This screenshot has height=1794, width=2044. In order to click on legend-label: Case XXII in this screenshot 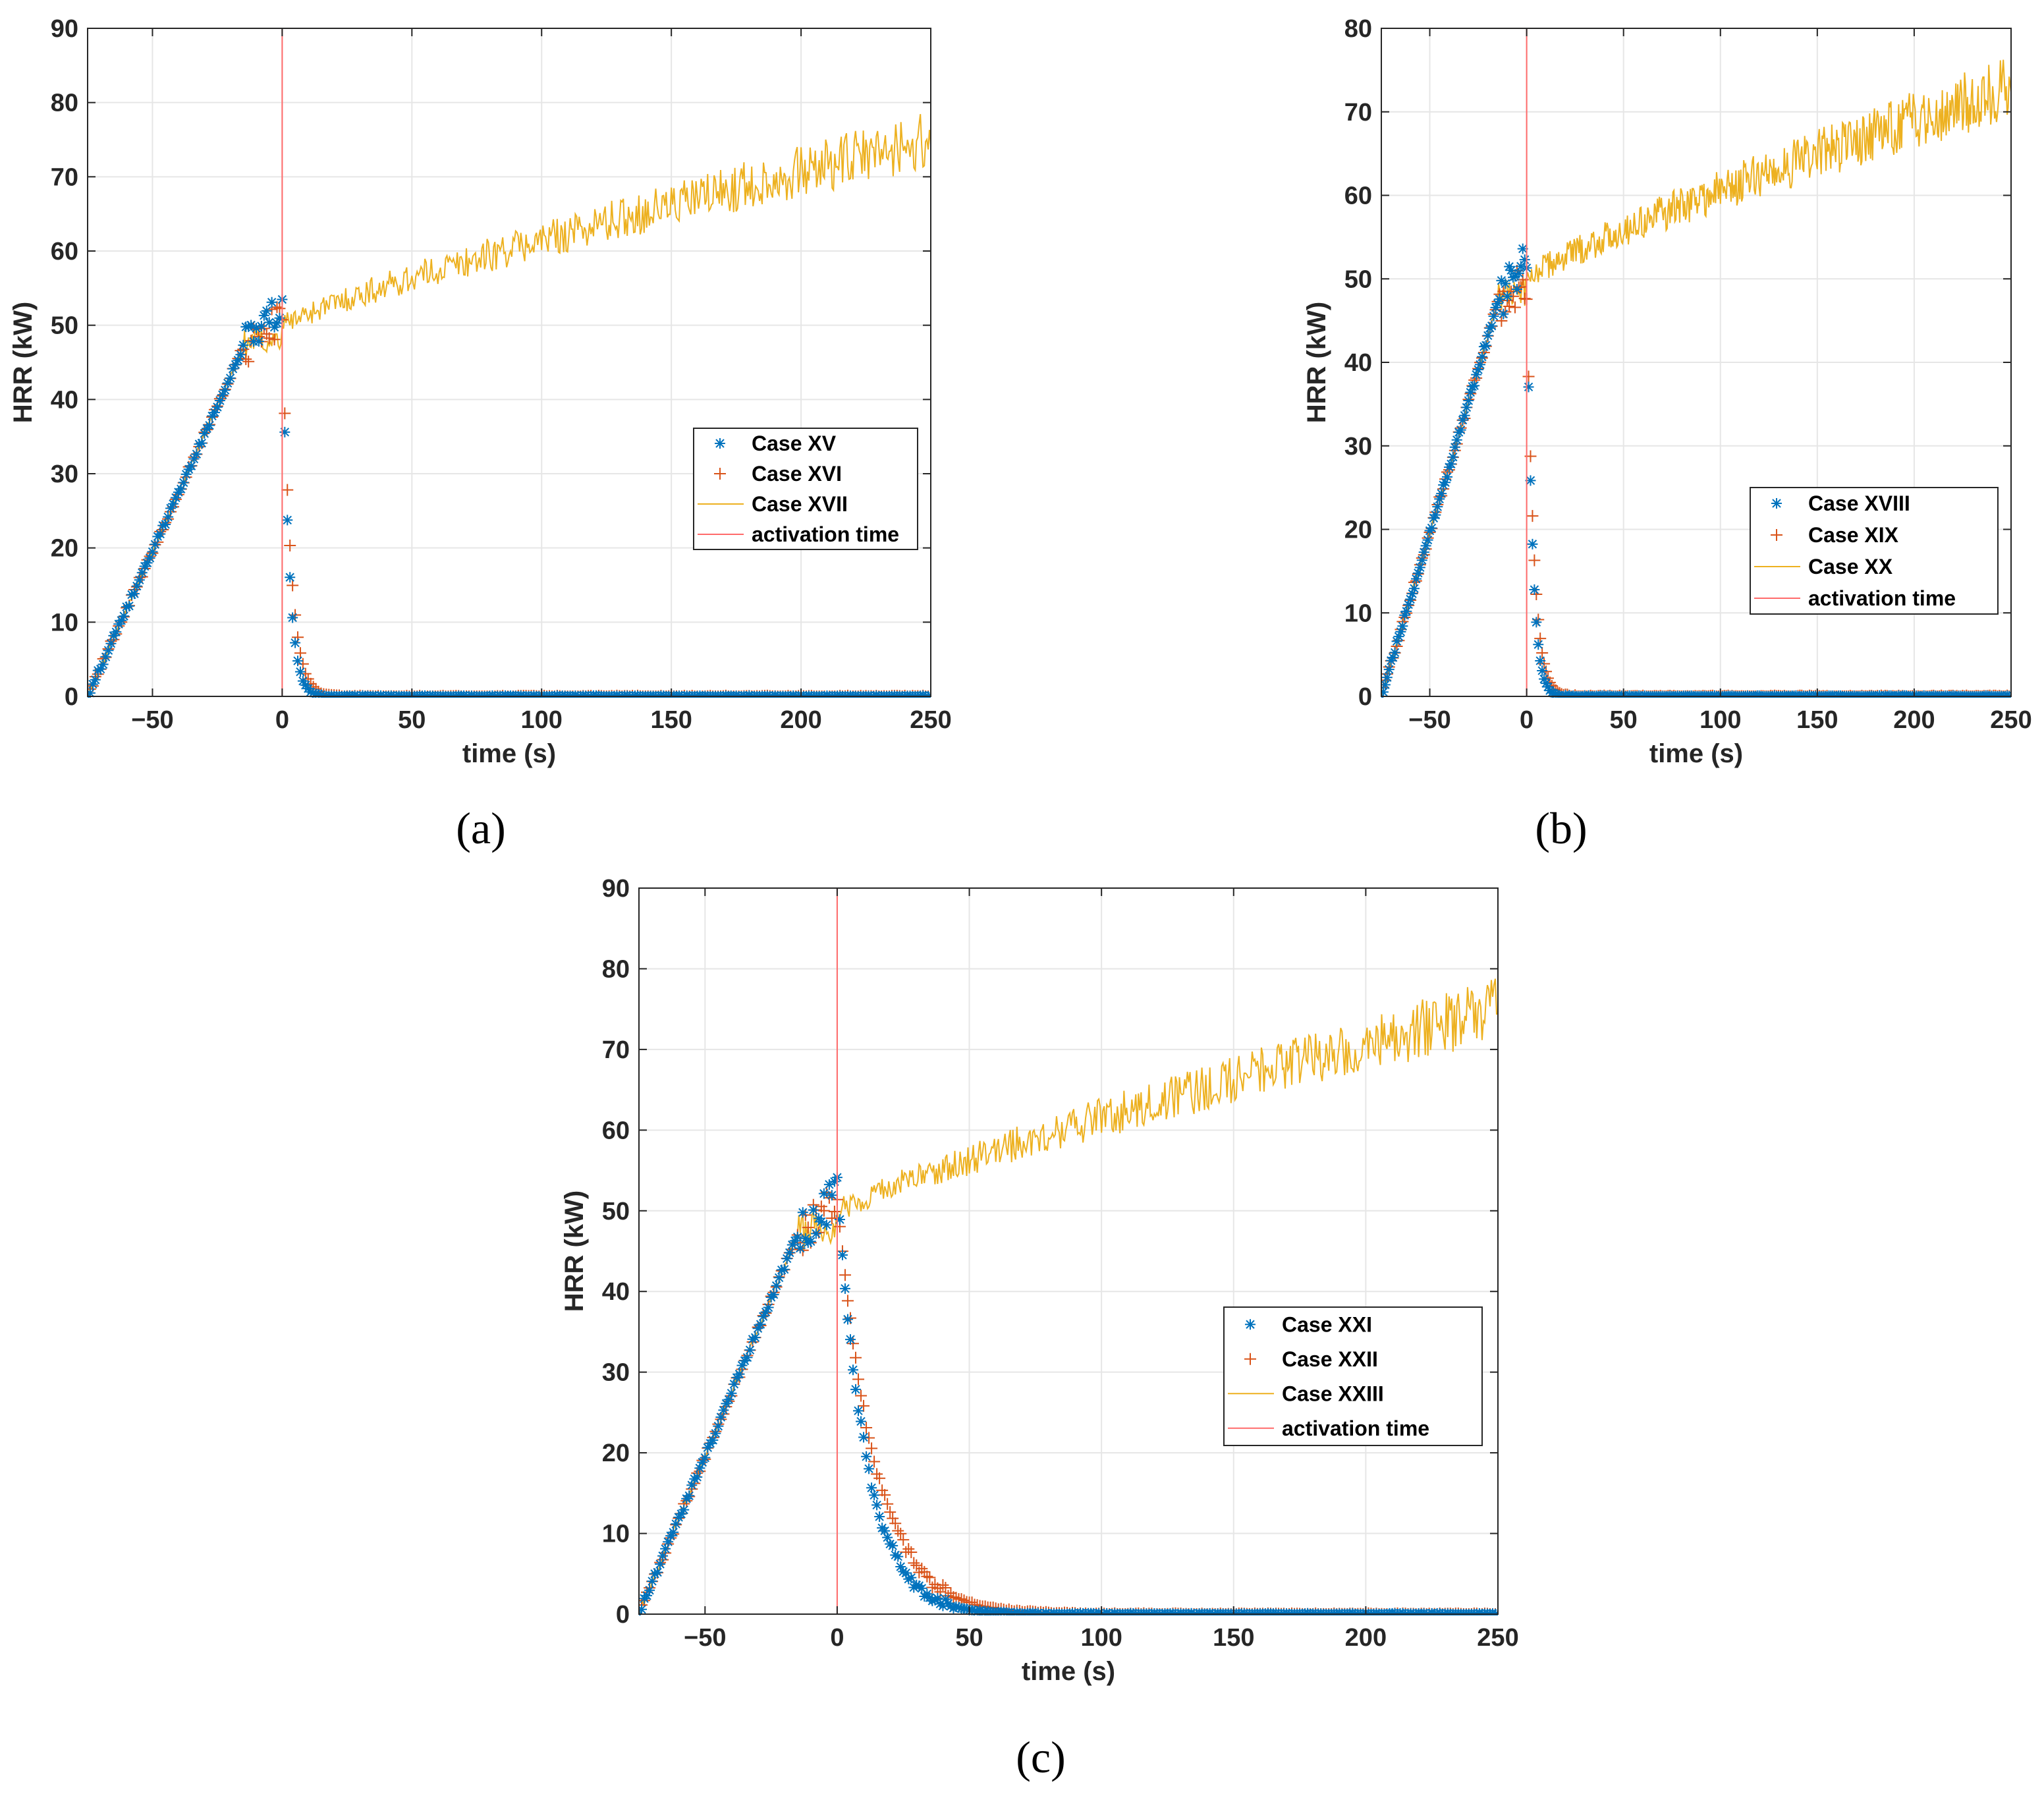, I will do `click(1330, 1359)`.